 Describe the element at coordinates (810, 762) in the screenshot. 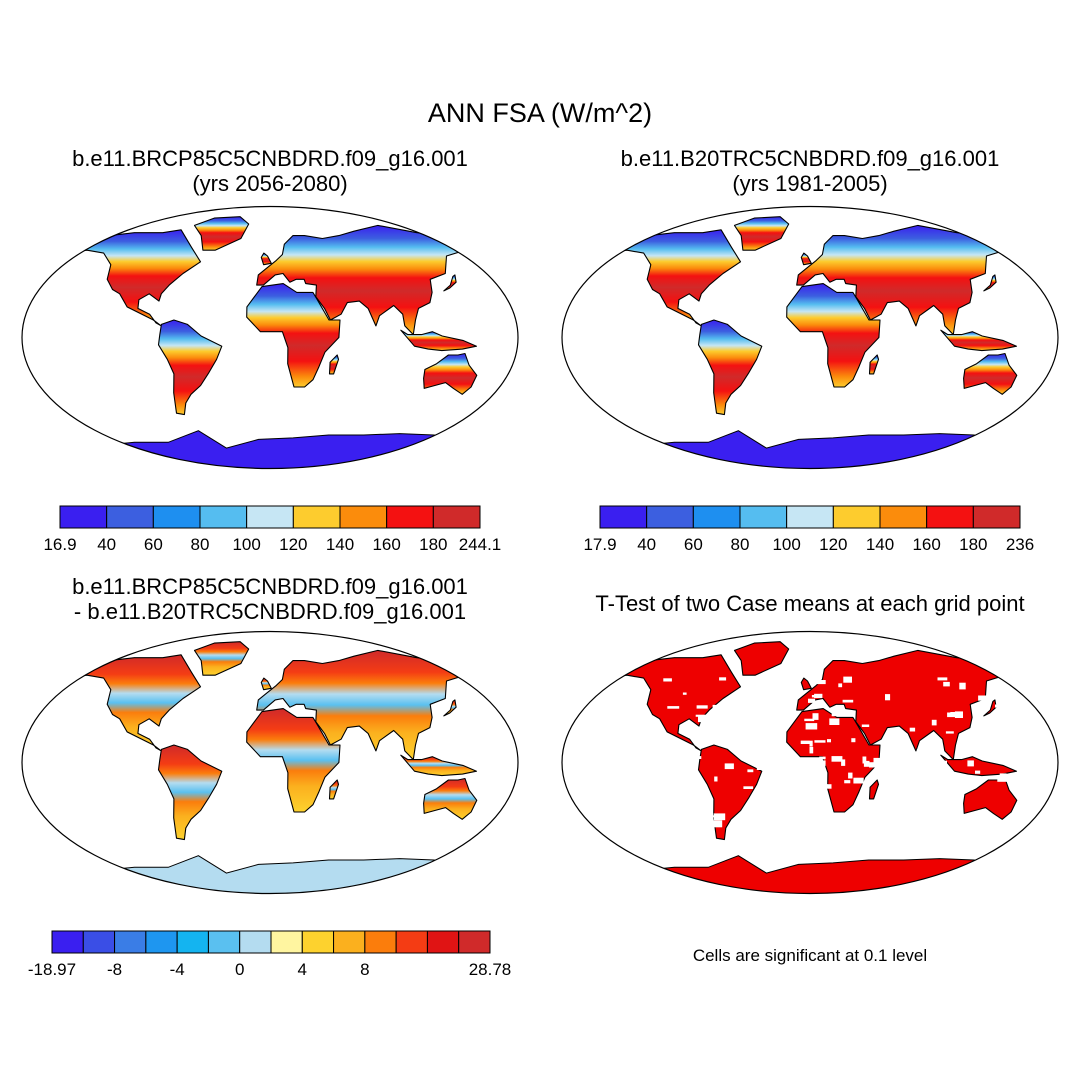

I see `map-4-outline` at that location.